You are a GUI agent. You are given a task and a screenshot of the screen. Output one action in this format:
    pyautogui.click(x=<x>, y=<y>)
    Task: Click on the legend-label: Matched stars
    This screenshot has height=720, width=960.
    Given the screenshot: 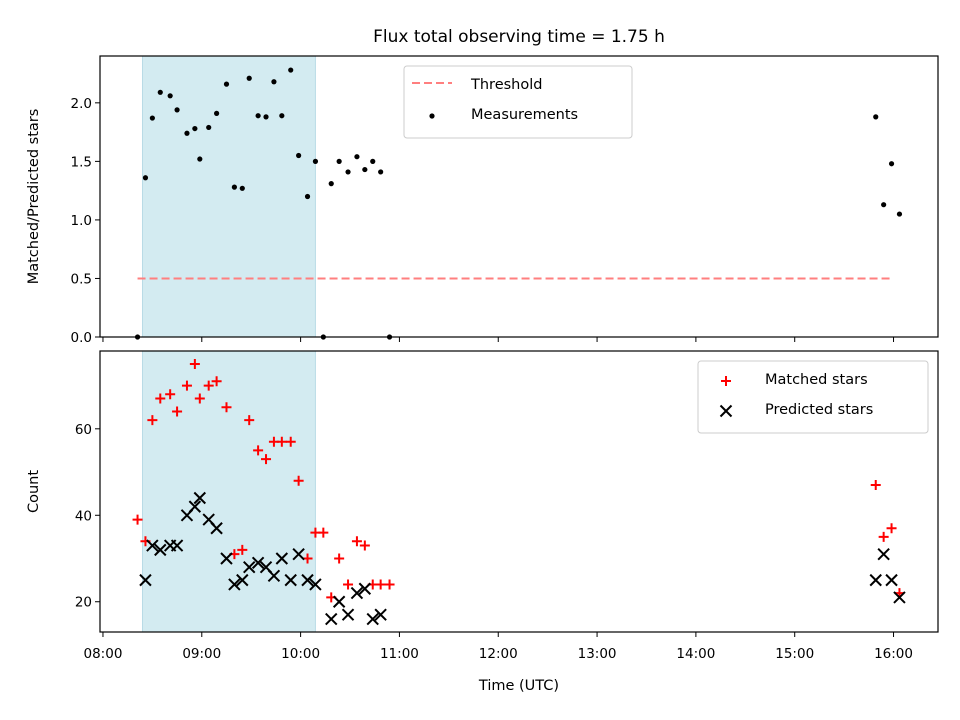 What is the action you would take?
    pyautogui.click(x=816, y=380)
    